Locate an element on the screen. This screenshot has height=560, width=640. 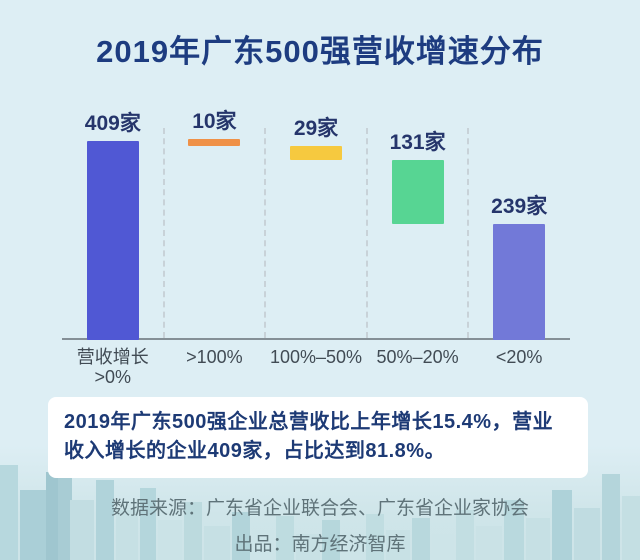
category-label-line: 营收增长 is located at coordinates (112, 357).